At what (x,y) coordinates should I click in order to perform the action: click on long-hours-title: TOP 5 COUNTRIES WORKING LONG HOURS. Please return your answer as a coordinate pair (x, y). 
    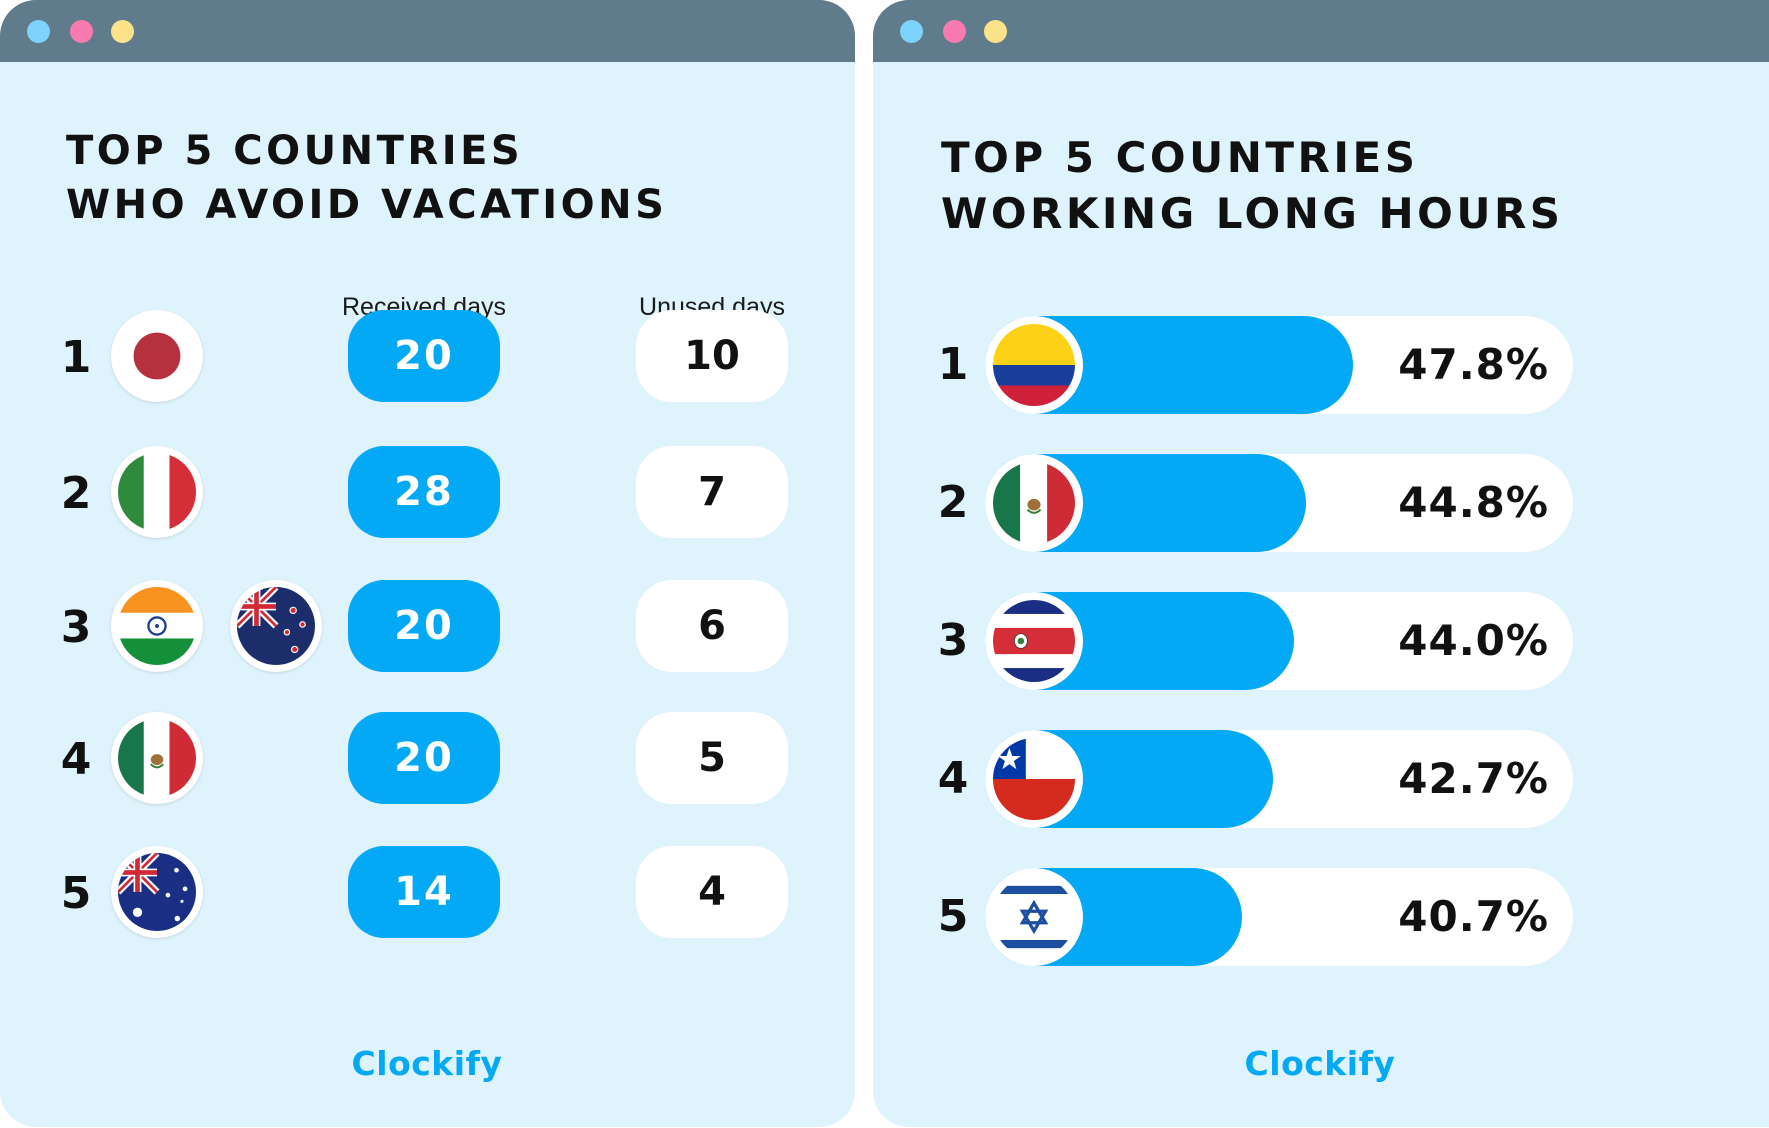
    Looking at the image, I should click on (1252, 186).